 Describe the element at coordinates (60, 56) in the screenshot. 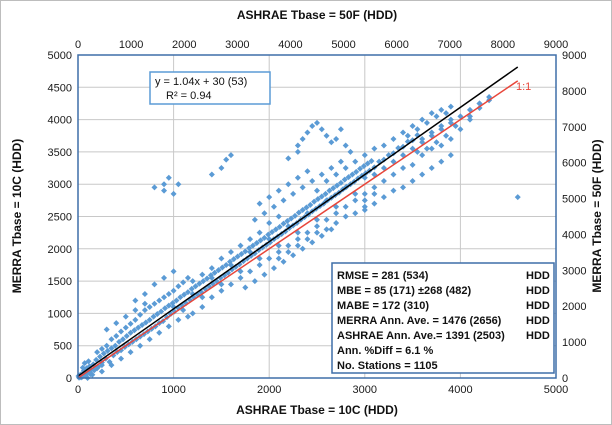

I see `y-tick-label: 5000` at that location.